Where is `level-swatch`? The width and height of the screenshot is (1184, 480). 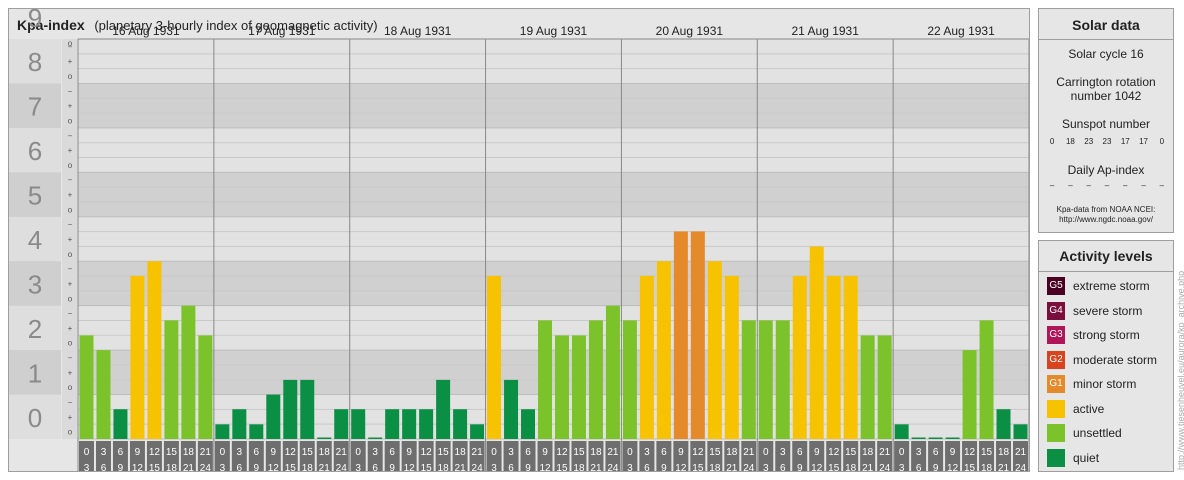 level-swatch is located at coordinates (1056, 433).